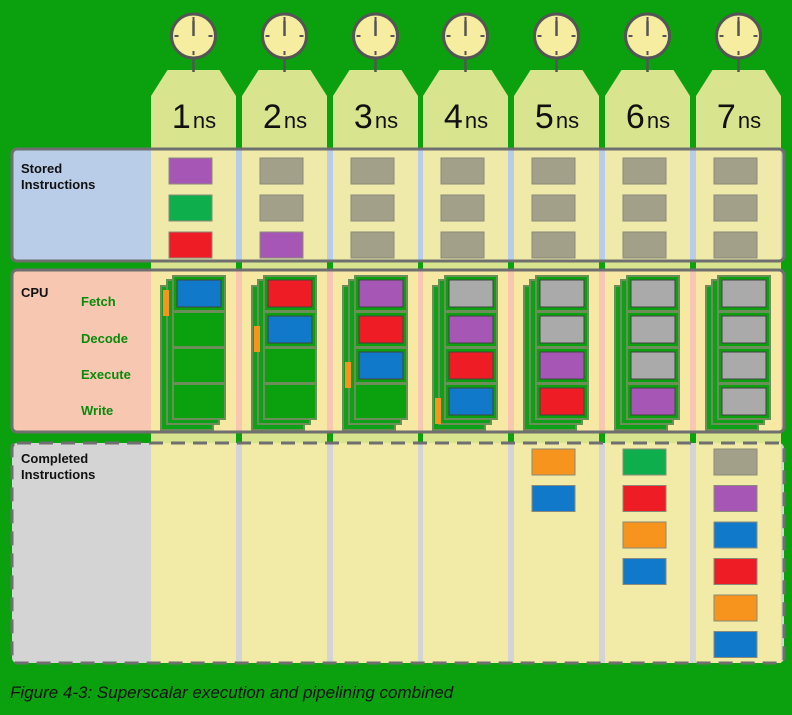  Describe the element at coordinates (544, 117) in the screenshot. I see `time-number: 5` at that location.